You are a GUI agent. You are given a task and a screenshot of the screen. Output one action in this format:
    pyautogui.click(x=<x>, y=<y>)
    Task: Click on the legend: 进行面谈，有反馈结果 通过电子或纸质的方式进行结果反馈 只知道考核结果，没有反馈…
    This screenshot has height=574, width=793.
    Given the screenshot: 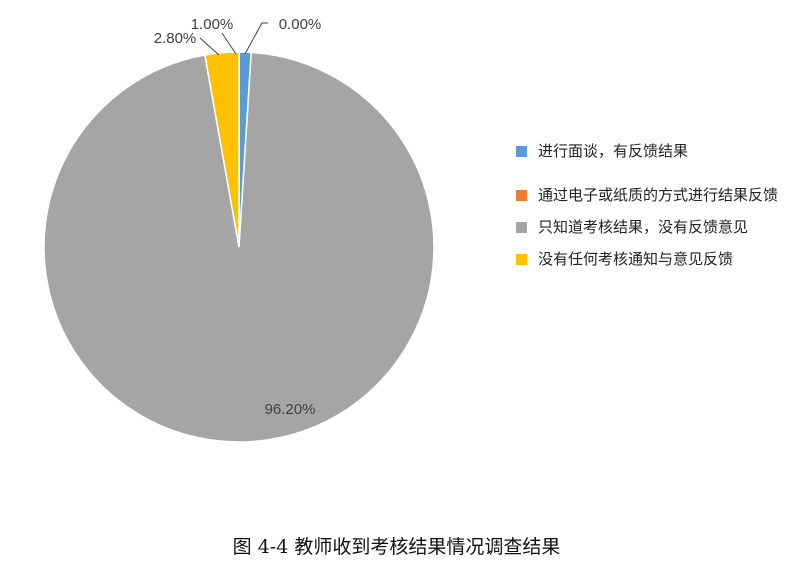 What is the action you would take?
    pyautogui.click(x=651, y=205)
    